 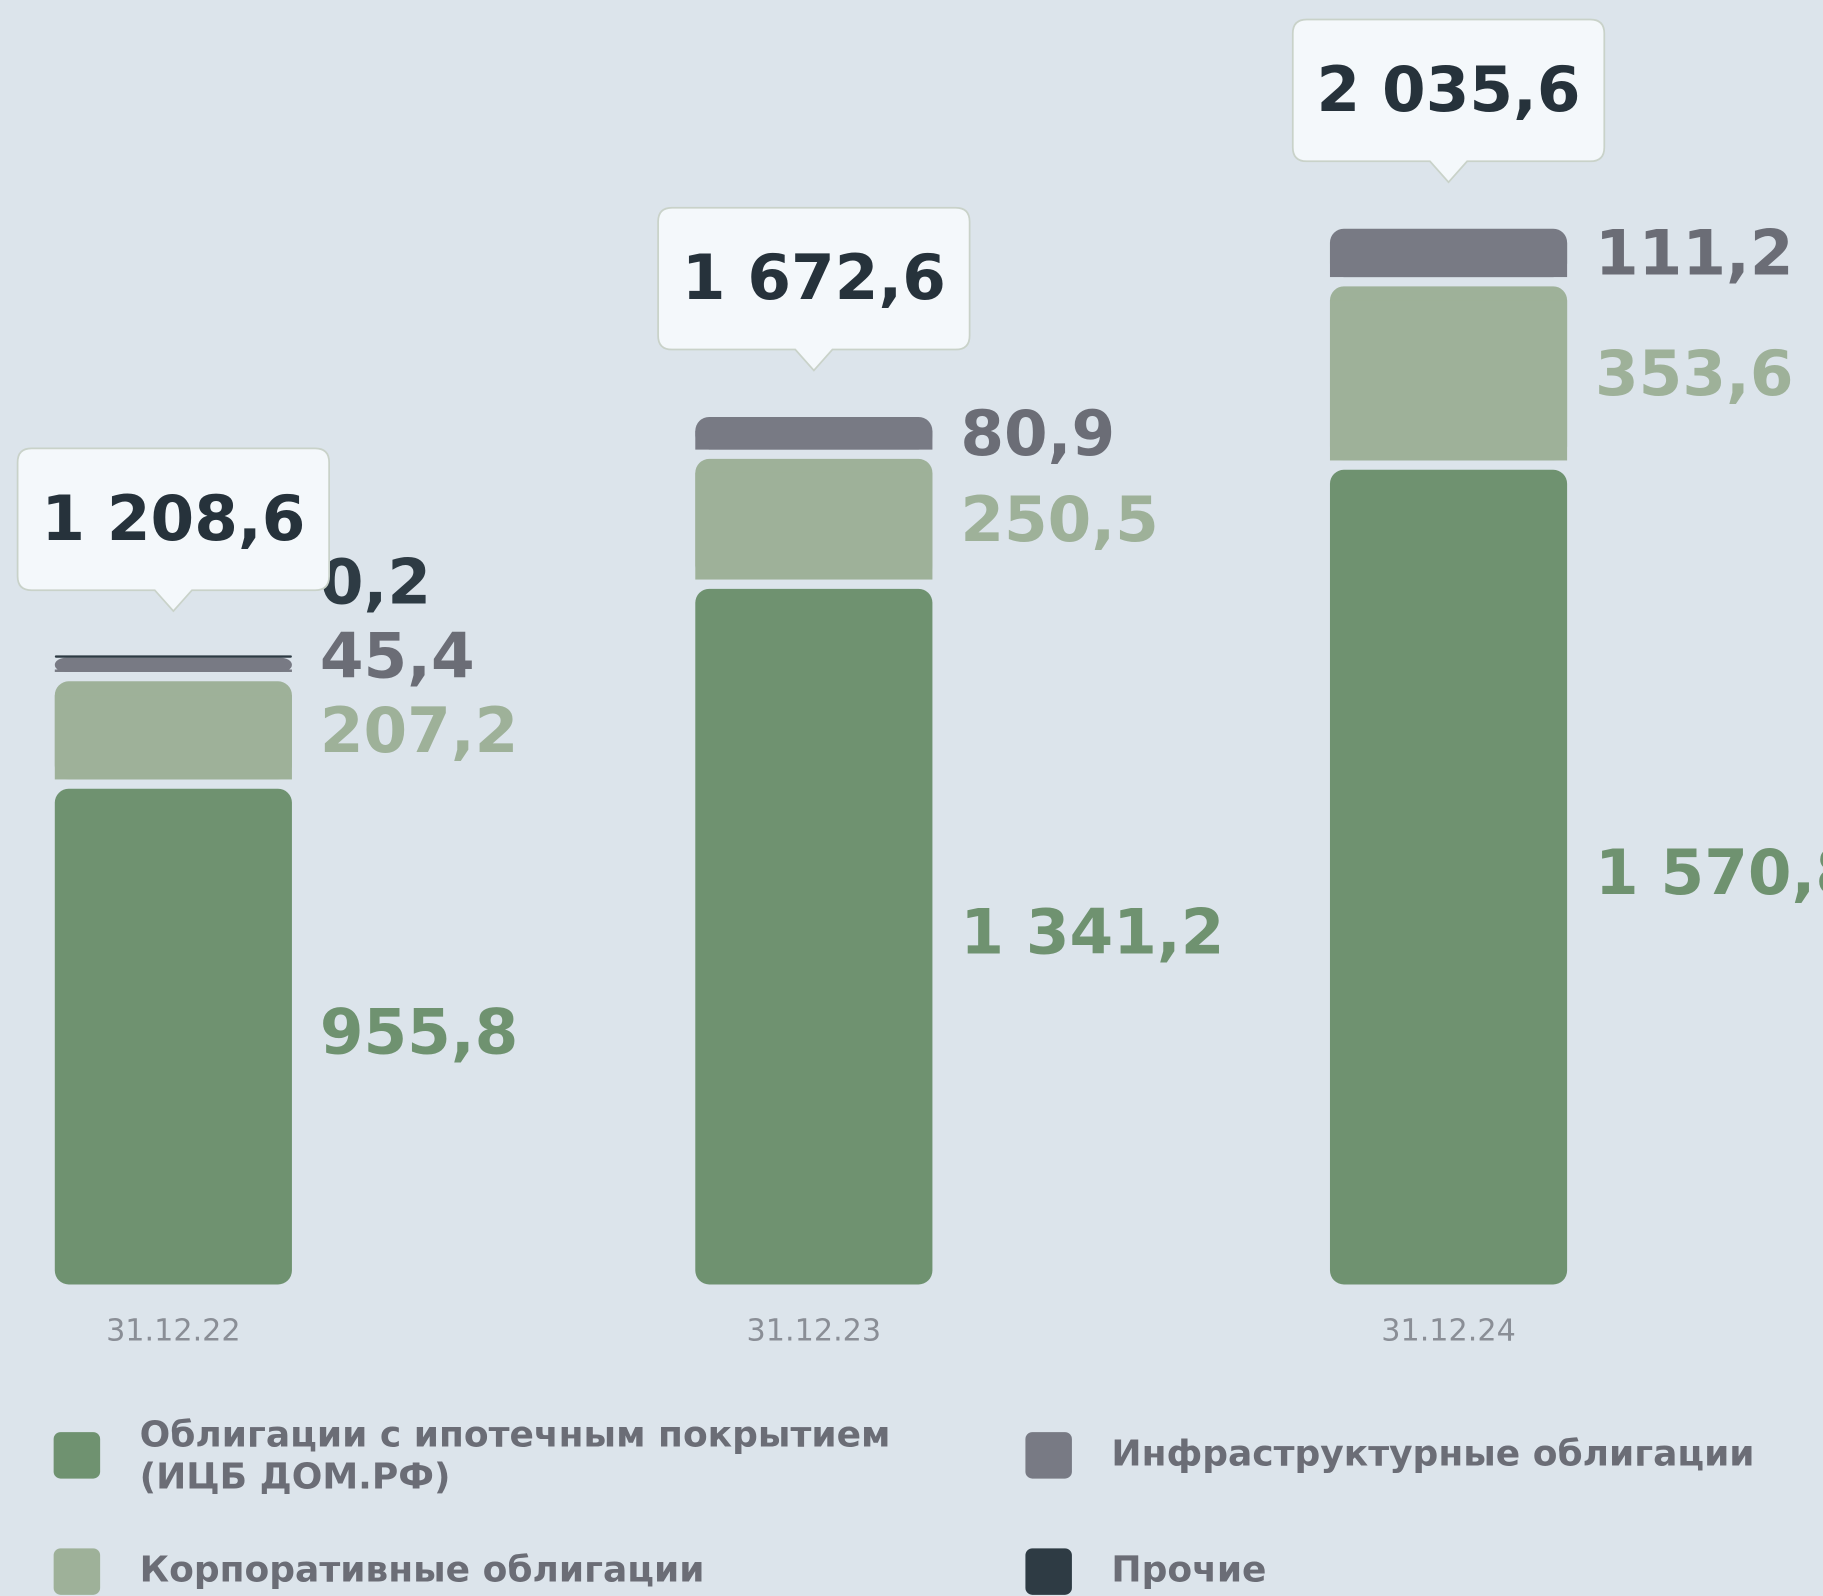 I want to click on legend-label: Прочие, so click(x=1188, y=1570).